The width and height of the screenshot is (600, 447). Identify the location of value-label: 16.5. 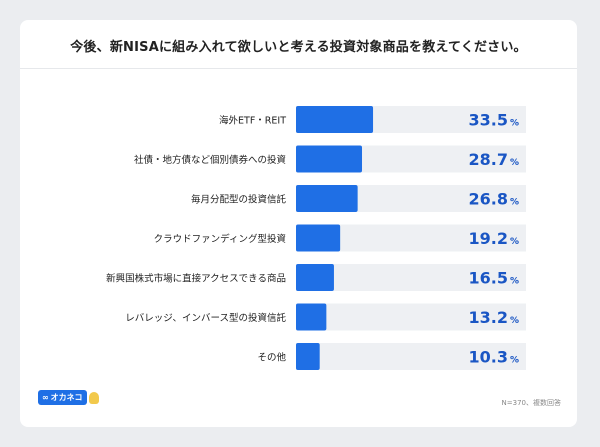
(488, 278).